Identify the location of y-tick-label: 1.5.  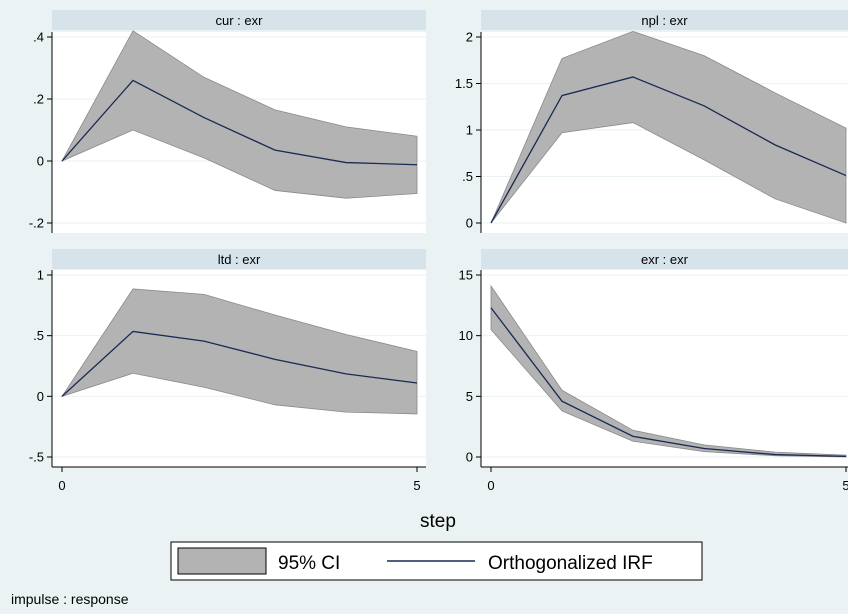
(464, 83).